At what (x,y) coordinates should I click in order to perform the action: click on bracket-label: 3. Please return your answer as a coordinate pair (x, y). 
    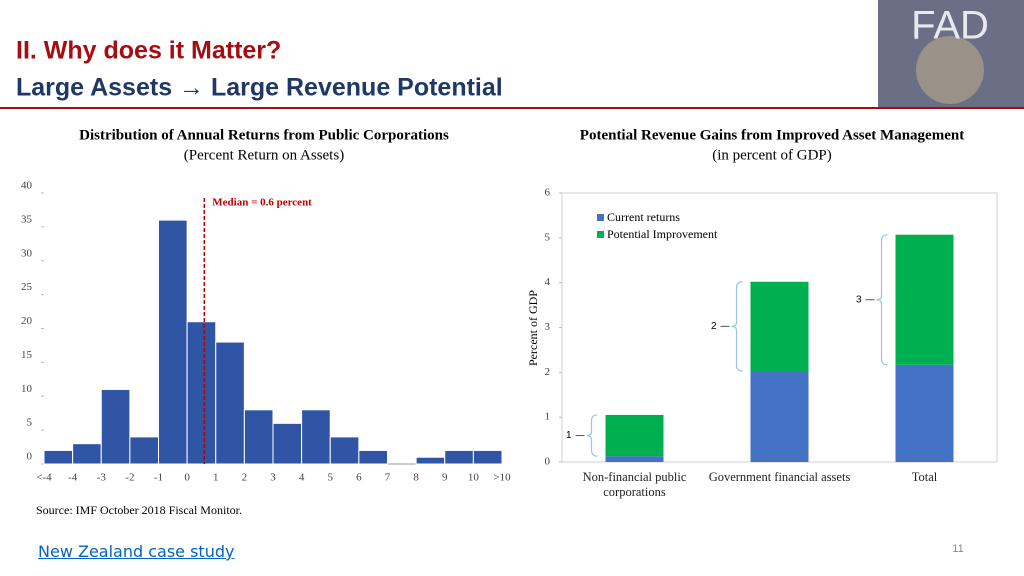
    Looking at the image, I should click on (859, 299).